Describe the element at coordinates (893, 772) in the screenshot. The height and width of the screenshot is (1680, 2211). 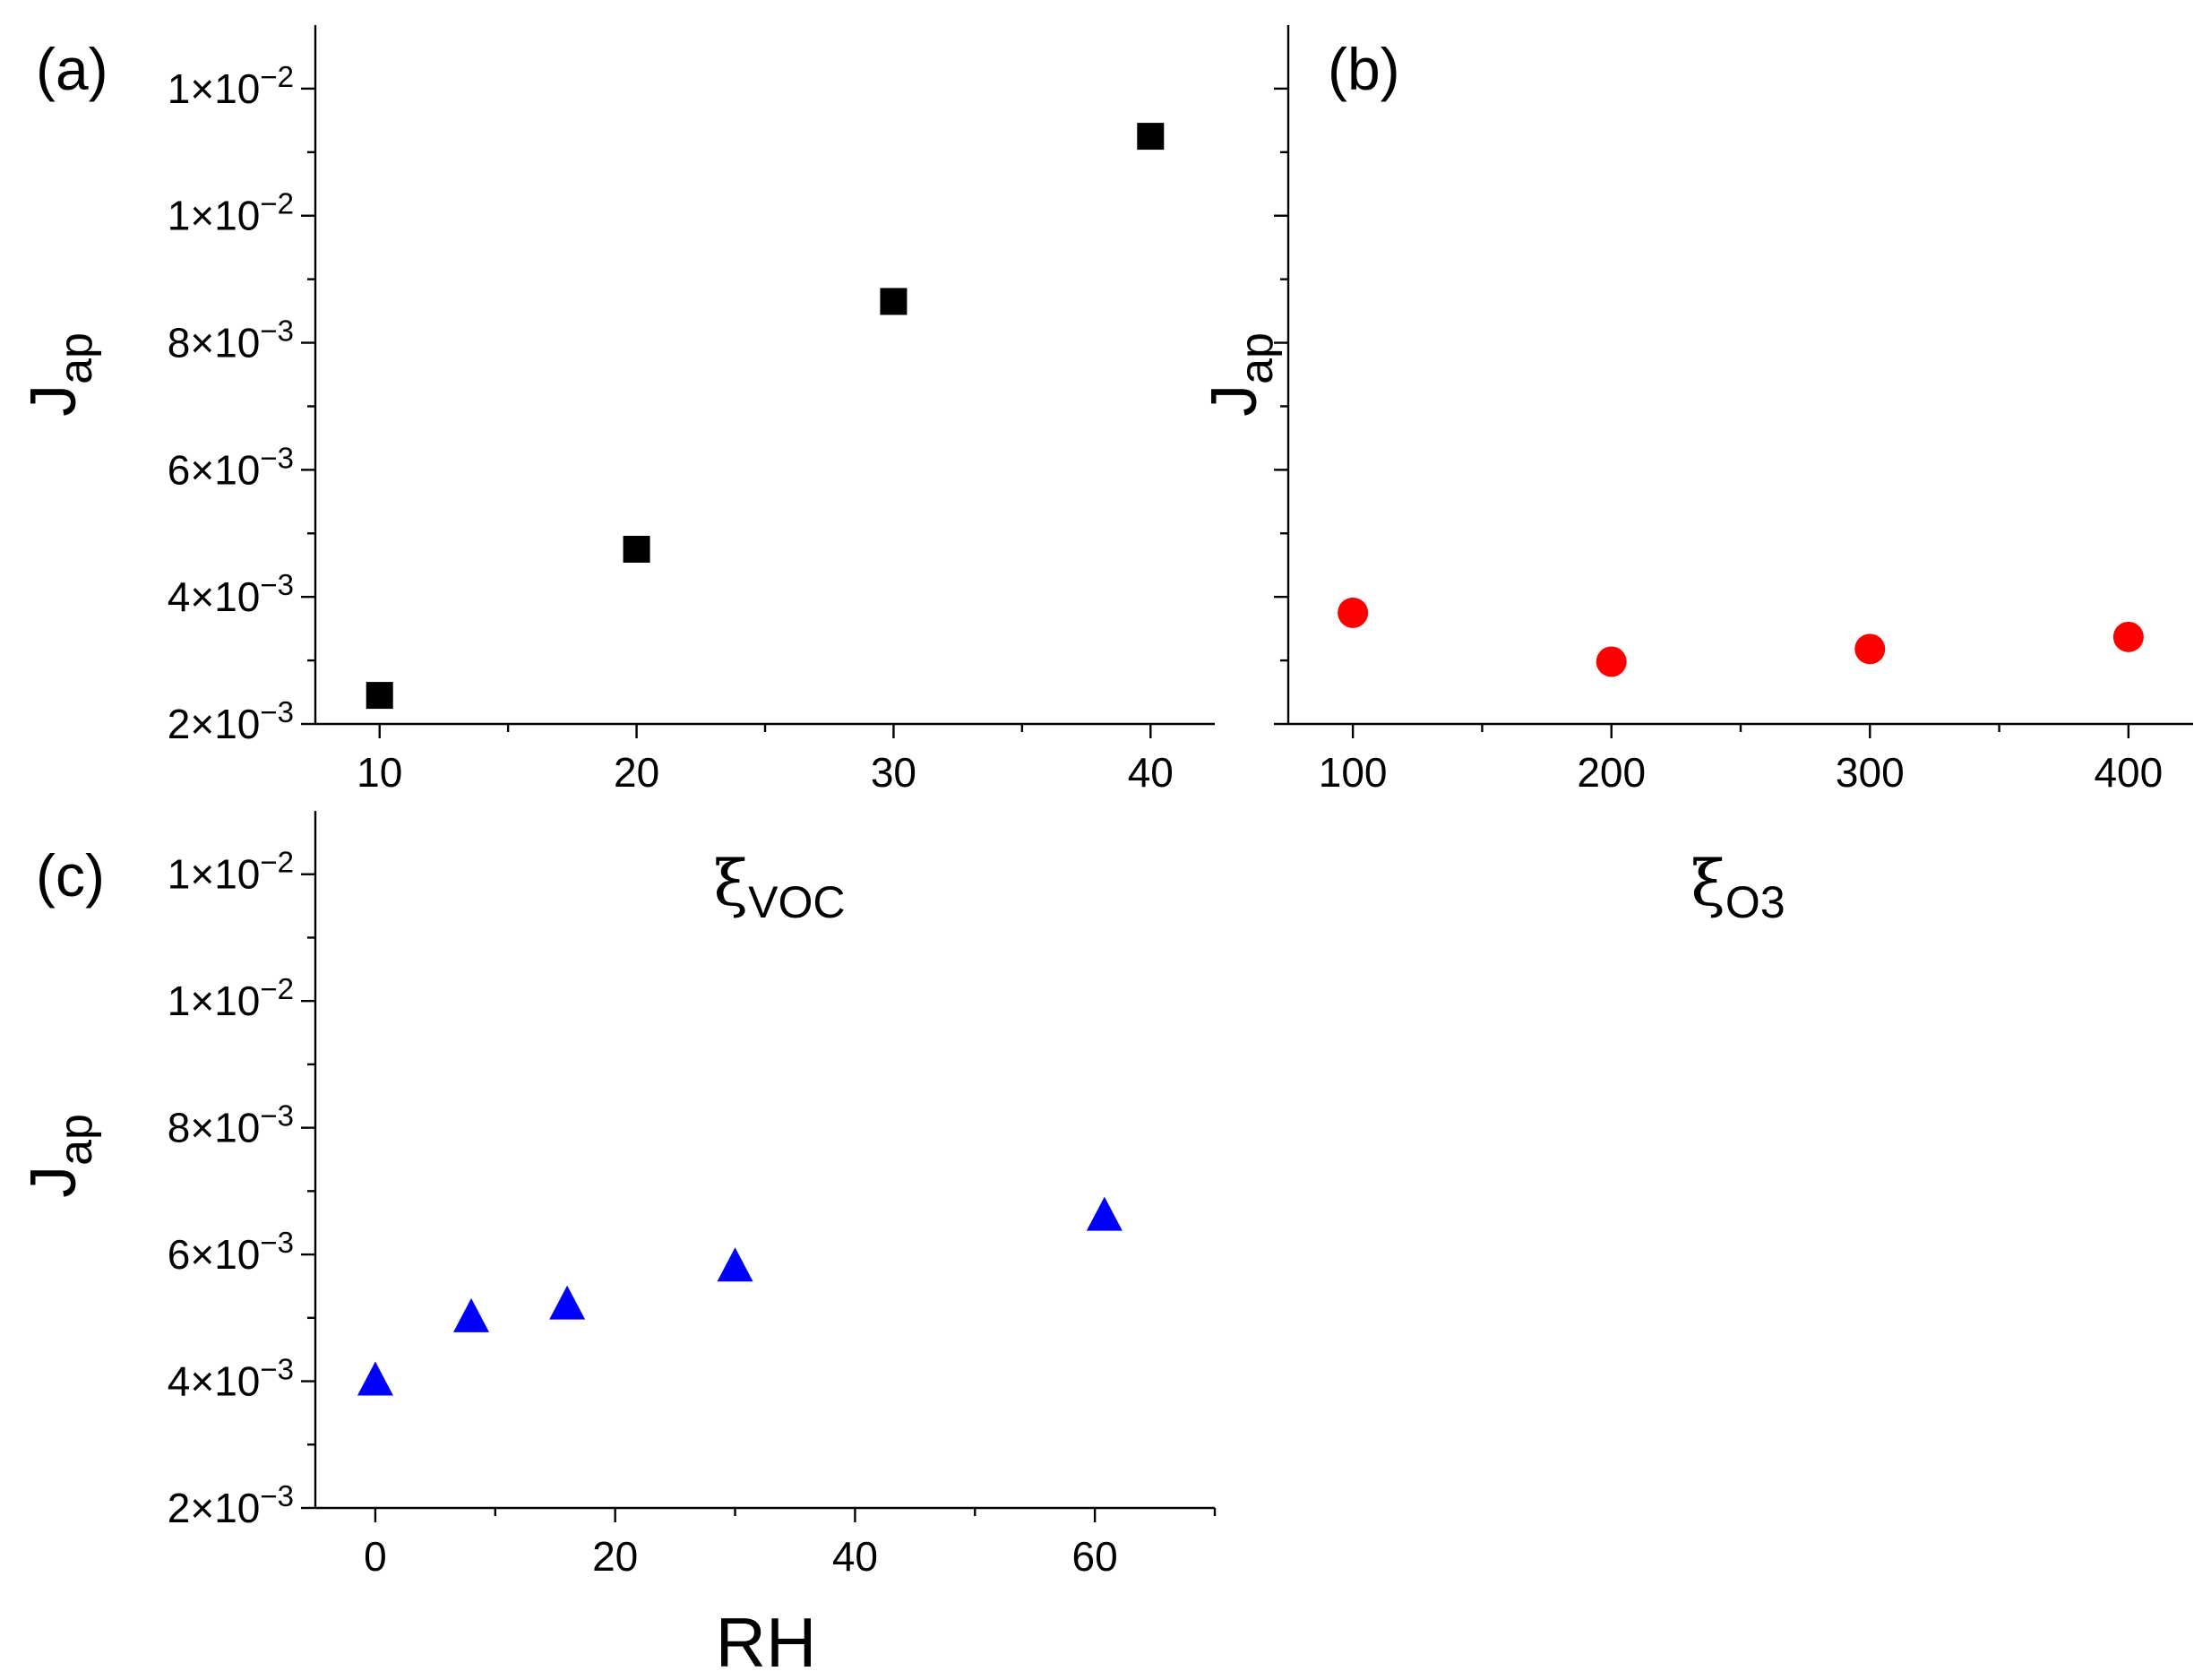
I see `x-tick-label: 30` at that location.